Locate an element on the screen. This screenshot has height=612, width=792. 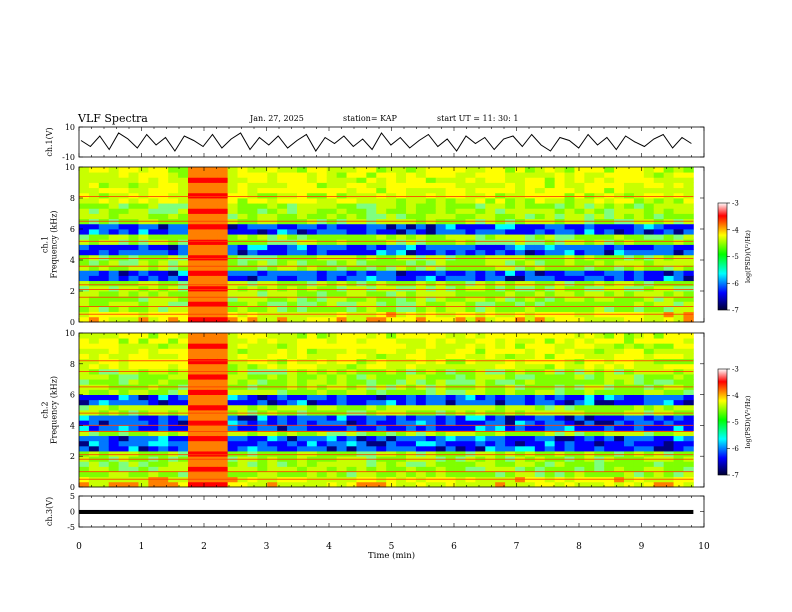
ch1-waveform-ylabel: ch.1(V) is located at coordinates (49, 141).